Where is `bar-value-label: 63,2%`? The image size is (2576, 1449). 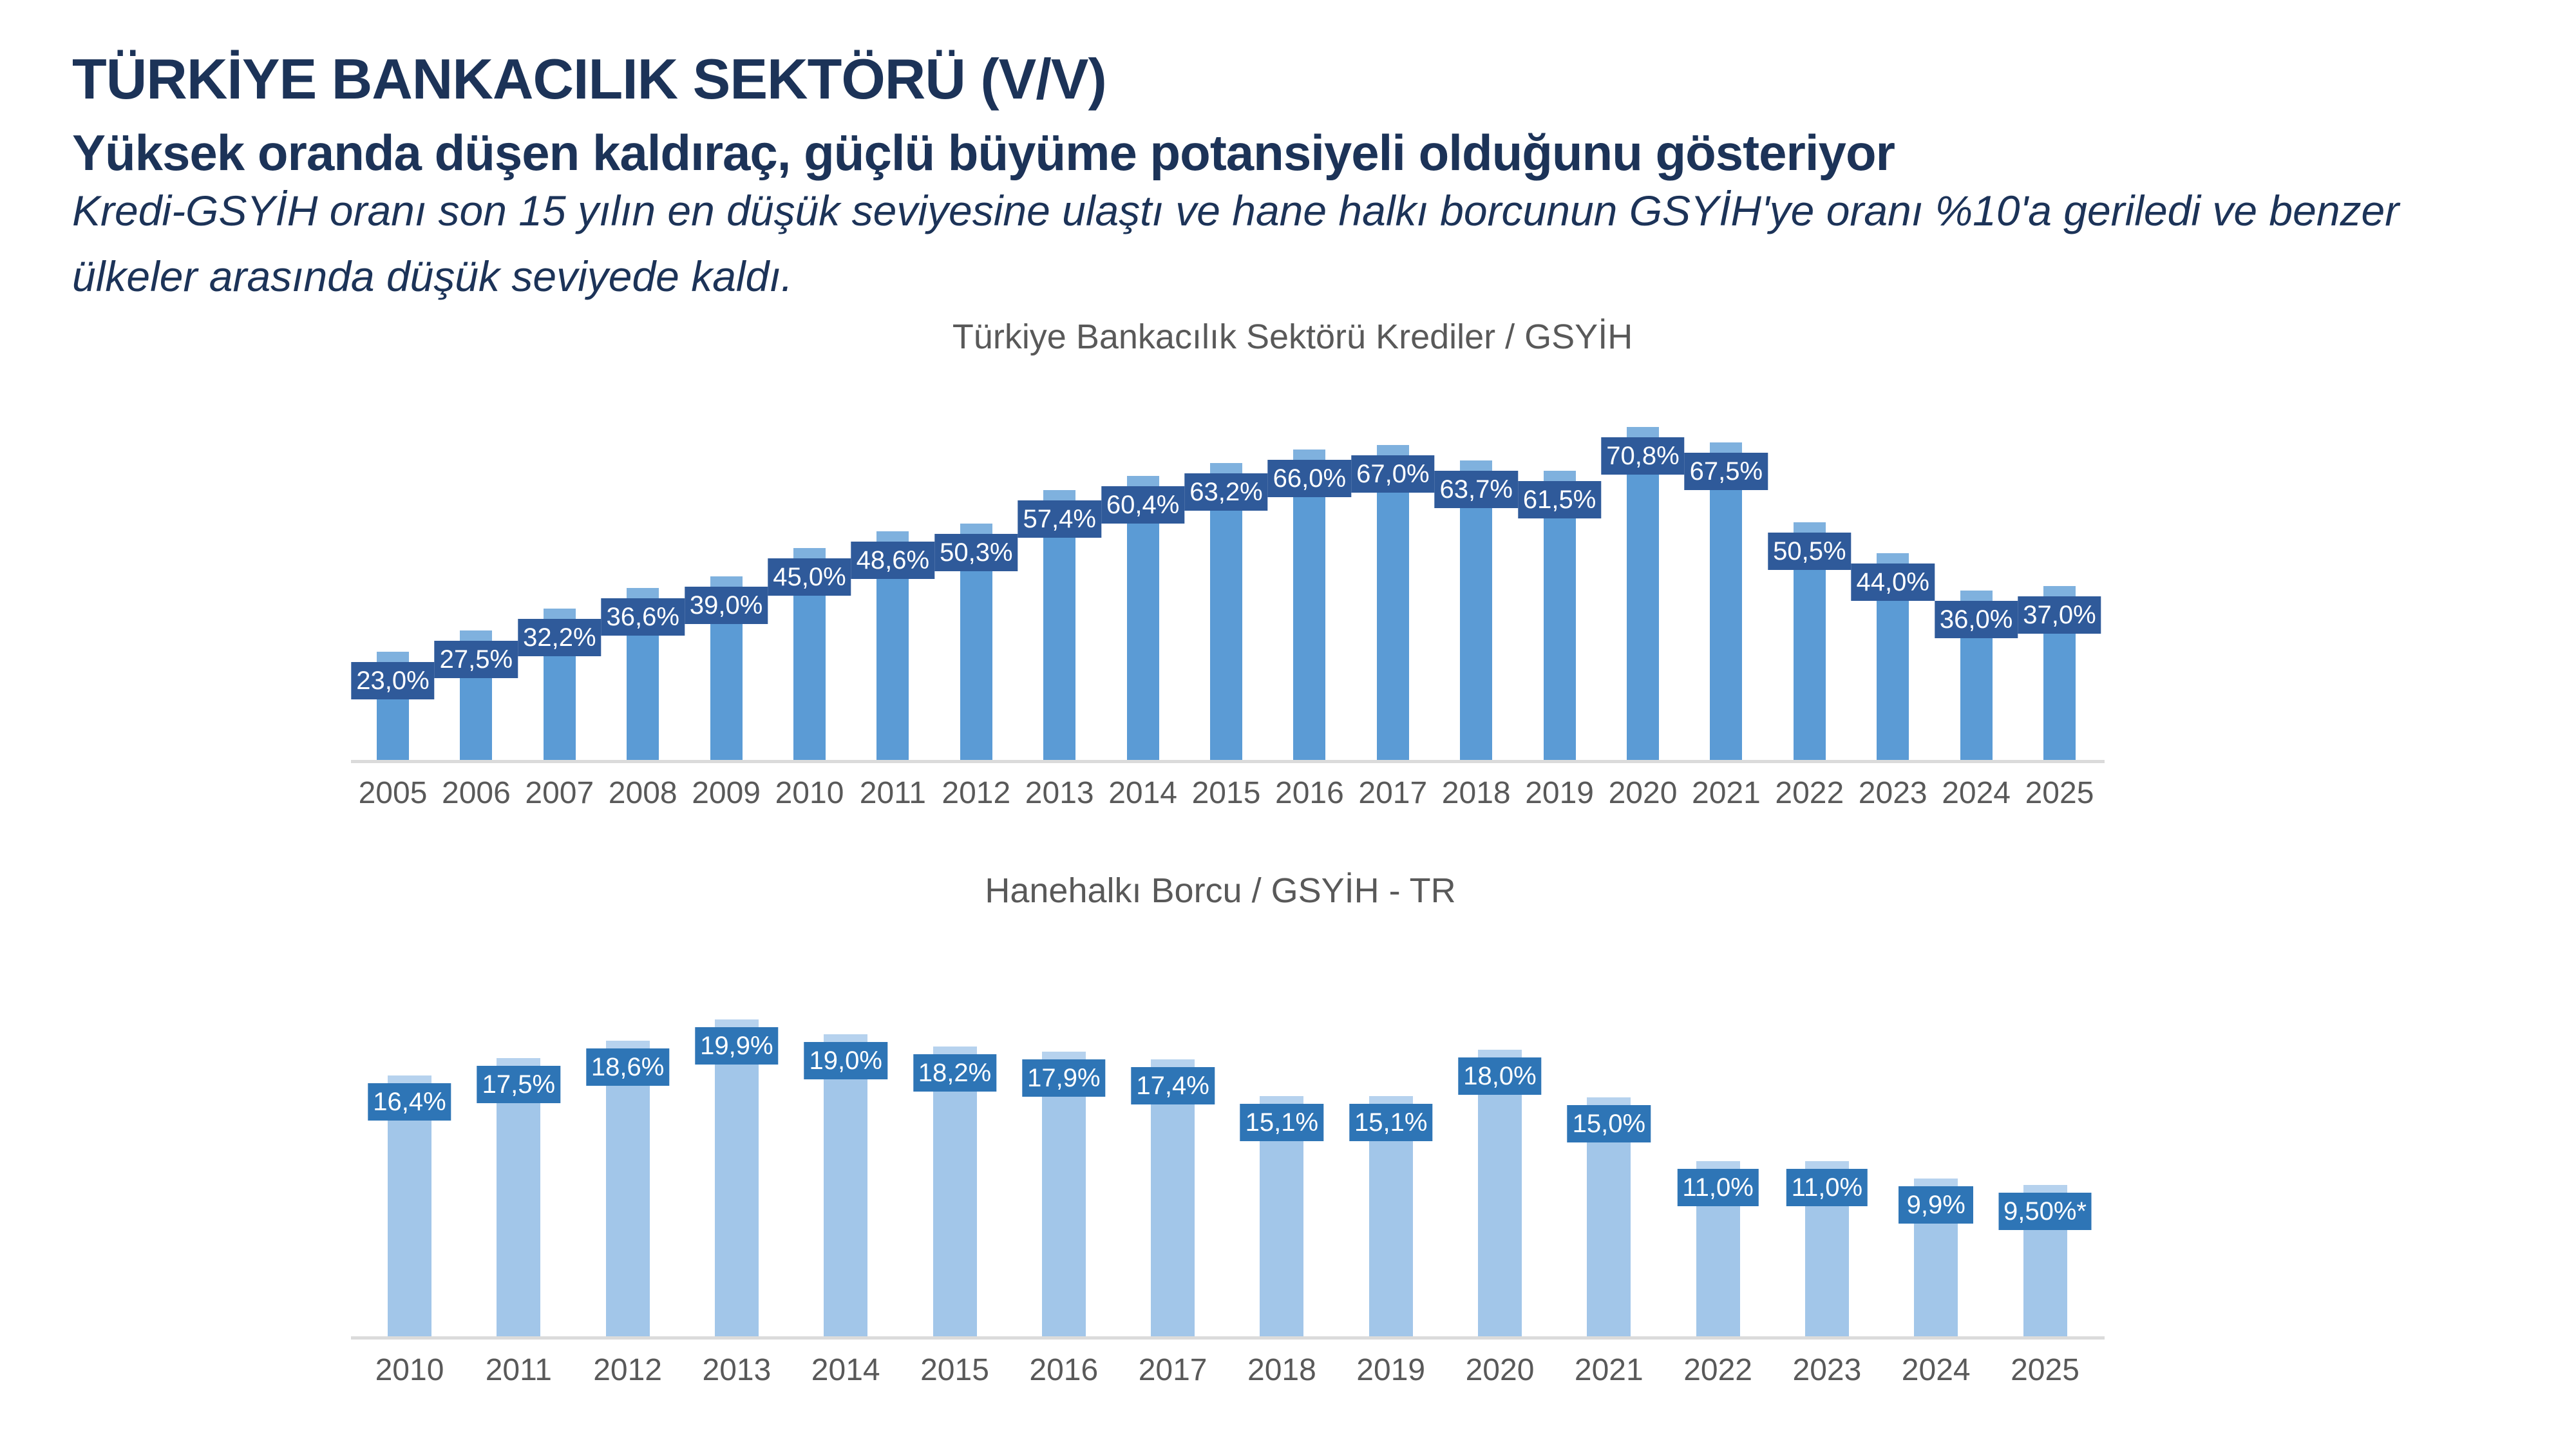 bar-value-label: 63,2% is located at coordinates (1226, 492).